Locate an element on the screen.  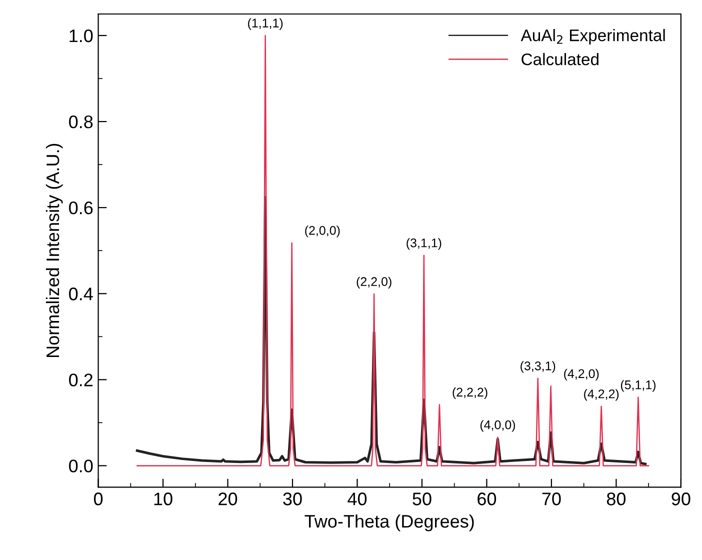
annotation: (3,1,1) is located at coordinates (424, 244).